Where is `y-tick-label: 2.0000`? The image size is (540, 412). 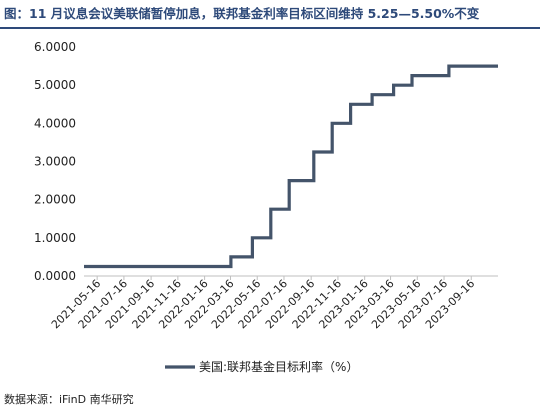
y-tick-label: 2.0000 is located at coordinates (55, 200).